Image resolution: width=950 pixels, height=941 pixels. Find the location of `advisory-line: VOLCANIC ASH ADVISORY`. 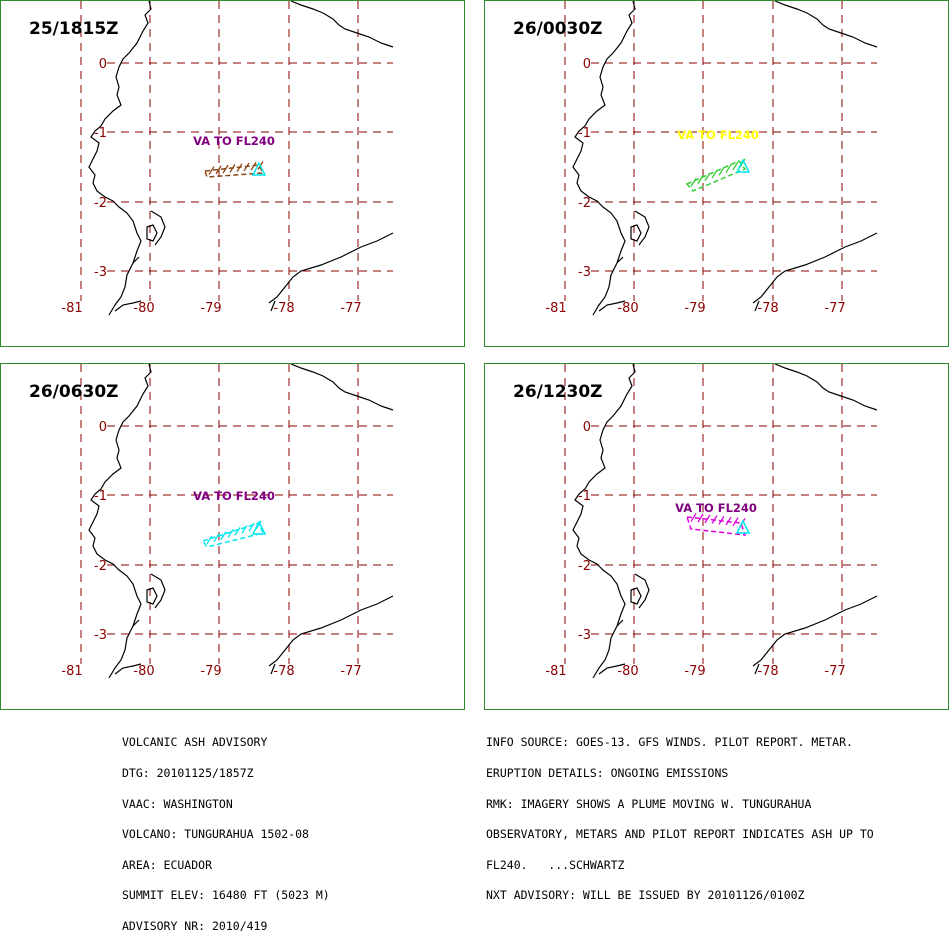

advisory-line: VOLCANIC ASH ADVISORY is located at coordinates (195, 742).